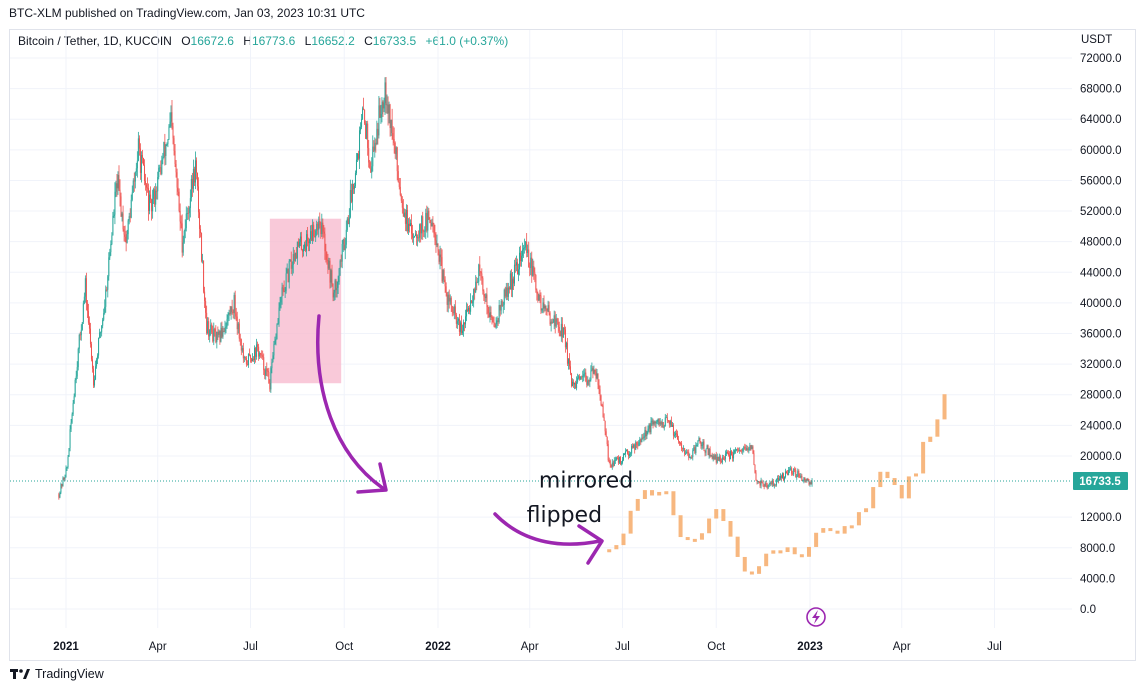 The width and height of the screenshot is (1144, 694). I want to click on lightning-icon, so click(816, 617).